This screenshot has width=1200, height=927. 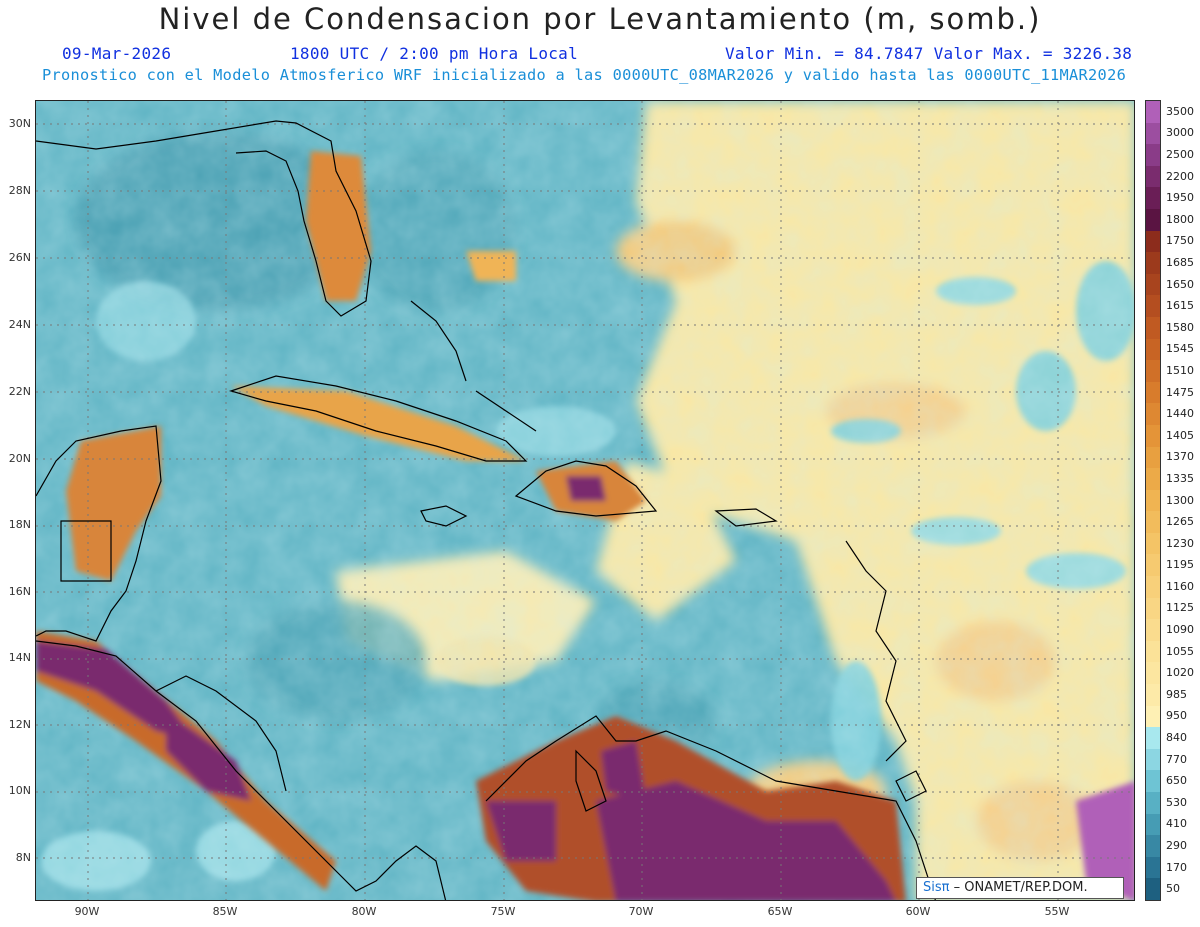 I want to click on colorbar-label: 1800, so click(x=1180, y=219).